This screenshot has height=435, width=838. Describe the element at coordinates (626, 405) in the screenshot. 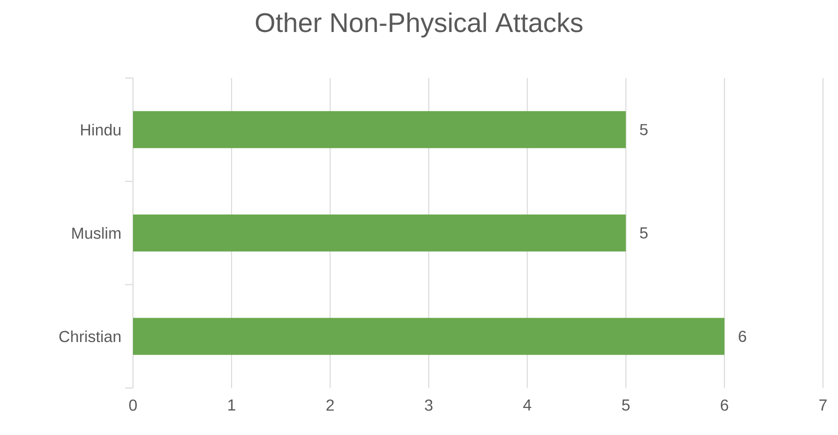

I see `x-tick-label: 5` at that location.